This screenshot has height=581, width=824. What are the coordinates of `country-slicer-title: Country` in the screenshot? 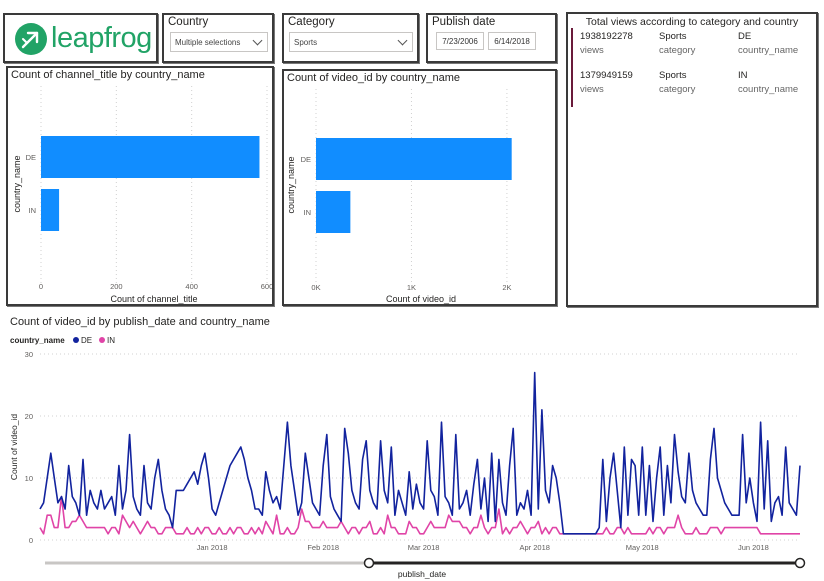 It's located at (188, 22).